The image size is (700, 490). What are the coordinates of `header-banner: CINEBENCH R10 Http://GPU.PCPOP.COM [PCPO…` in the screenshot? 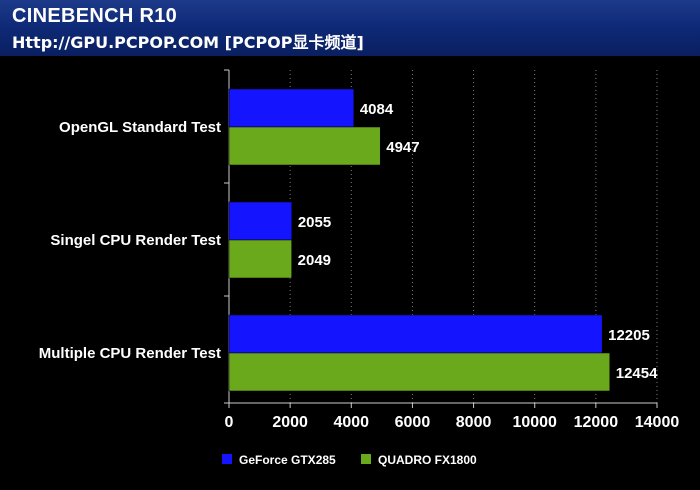 It's located at (350, 28).